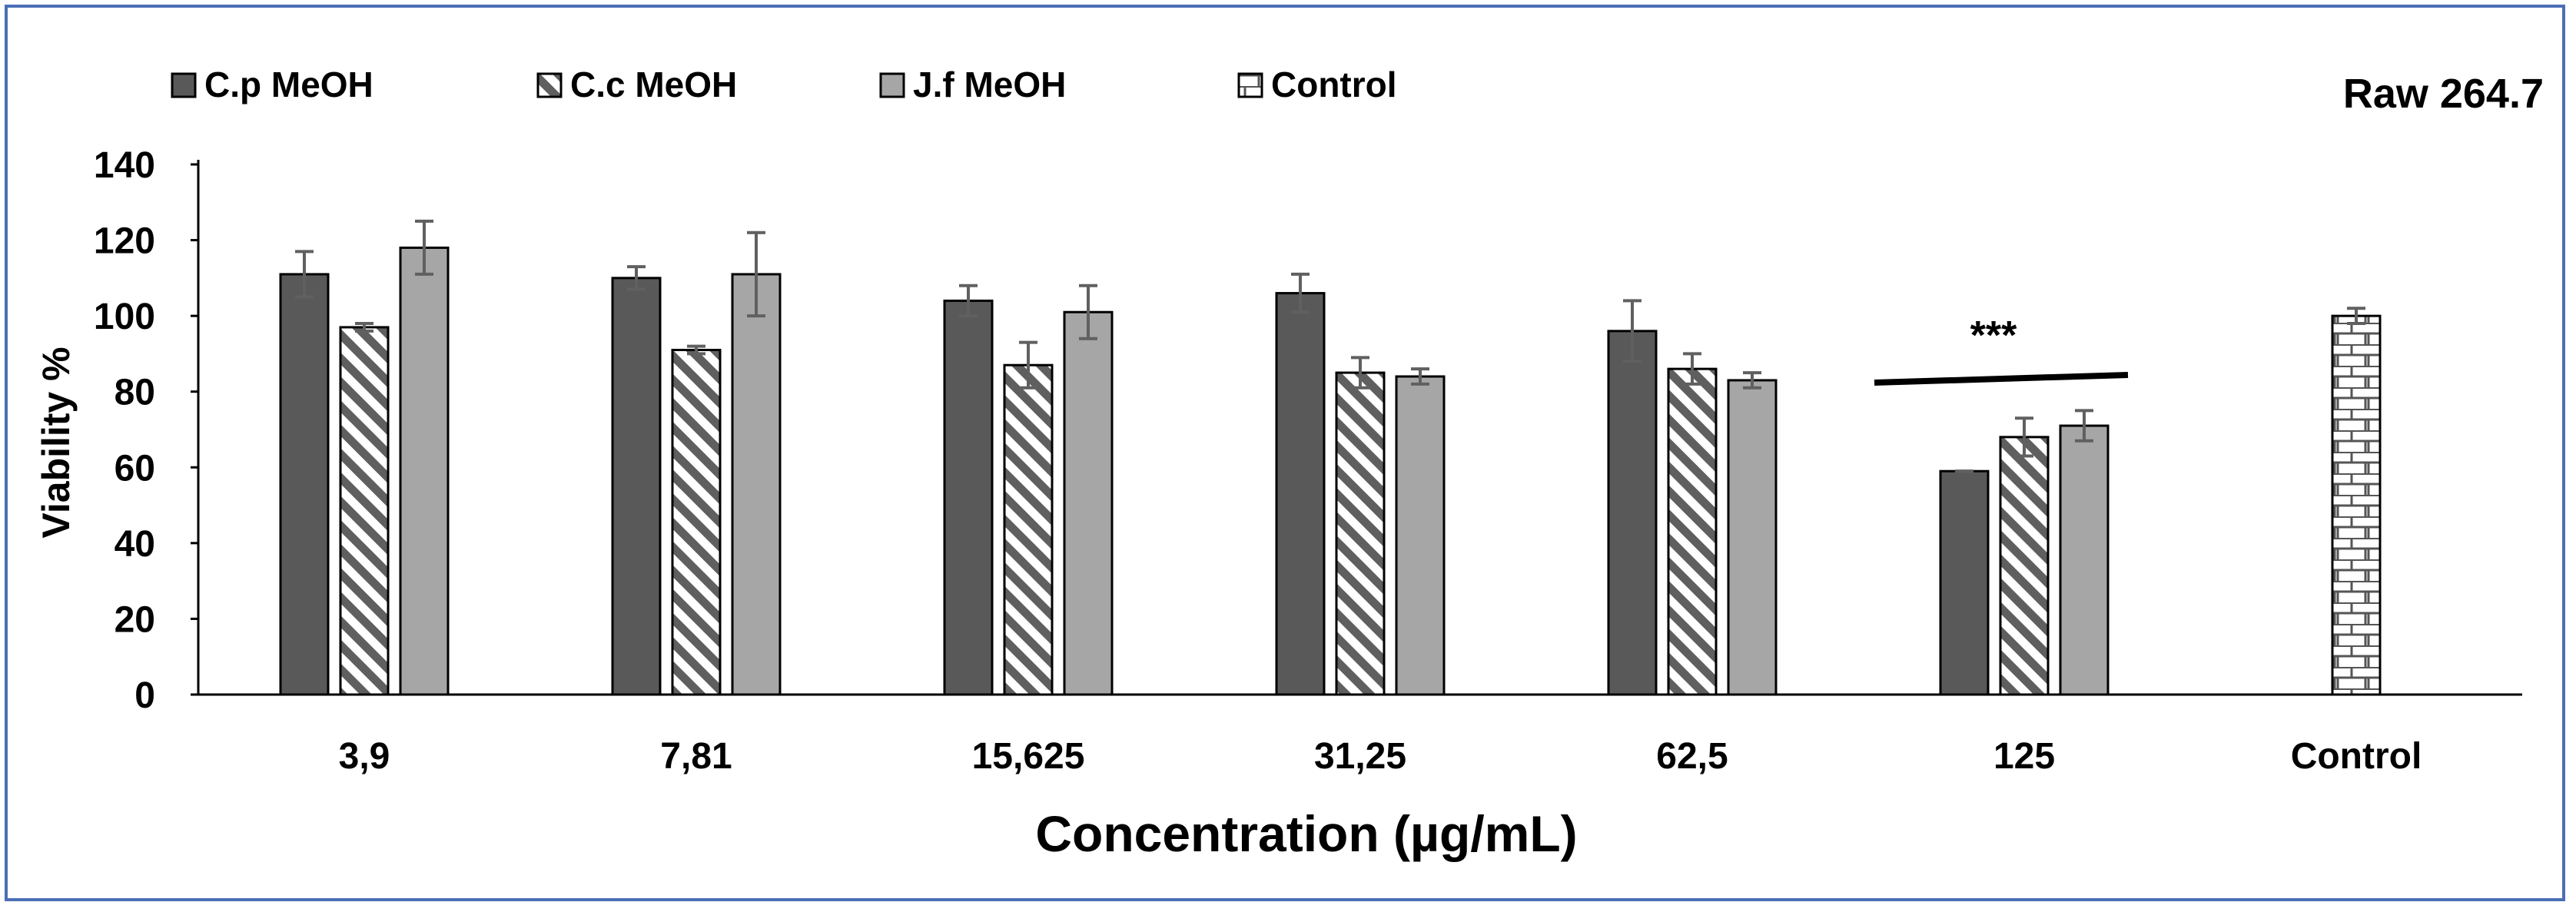 The height and width of the screenshot is (912, 2576). I want to click on x-tick-label: 15,625, so click(1028, 756).